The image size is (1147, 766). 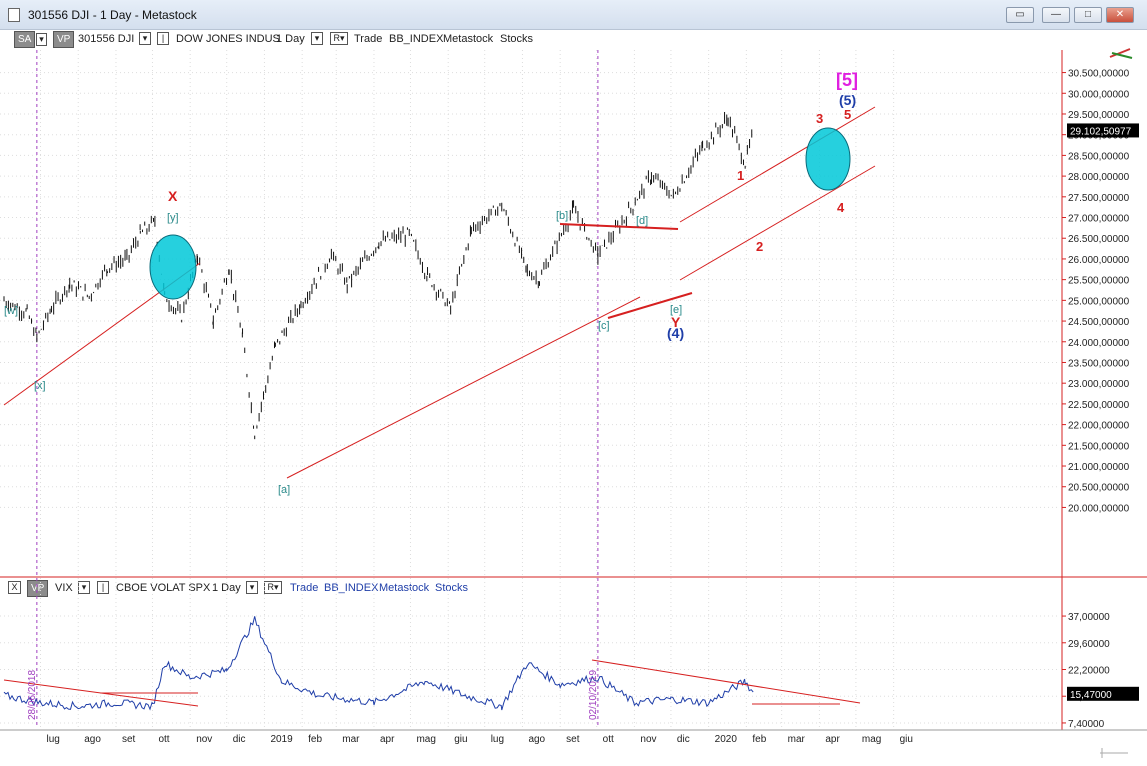 I want to click on y-axis-tick-label: 23.000,00000, so click(x=1099, y=384).